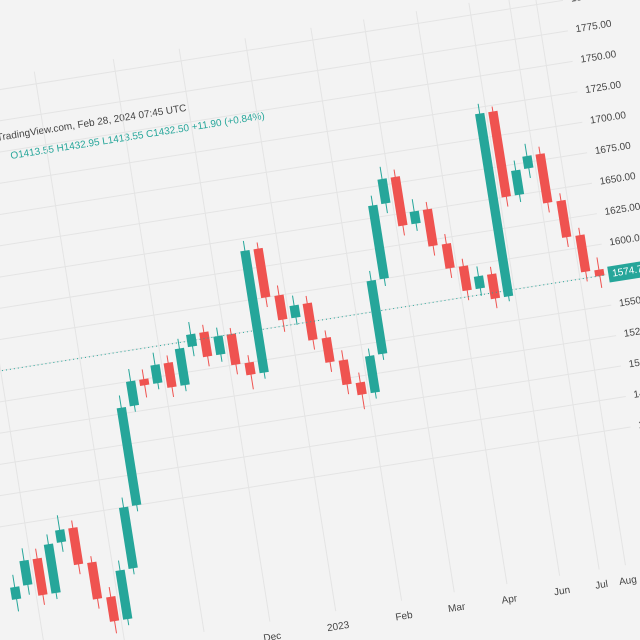 Image resolution: width=640 pixels, height=640 pixels. What do you see at coordinates (624, 240) in the screenshot?
I see `y-tick-label: 1600.00` at bounding box center [624, 240].